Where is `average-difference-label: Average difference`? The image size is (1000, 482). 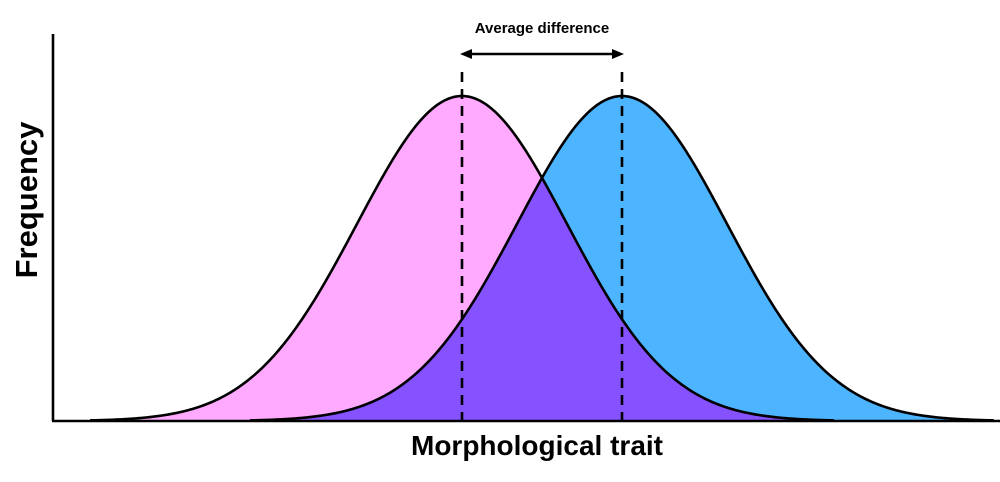
average-difference-label: Average difference is located at coordinates (542, 28).